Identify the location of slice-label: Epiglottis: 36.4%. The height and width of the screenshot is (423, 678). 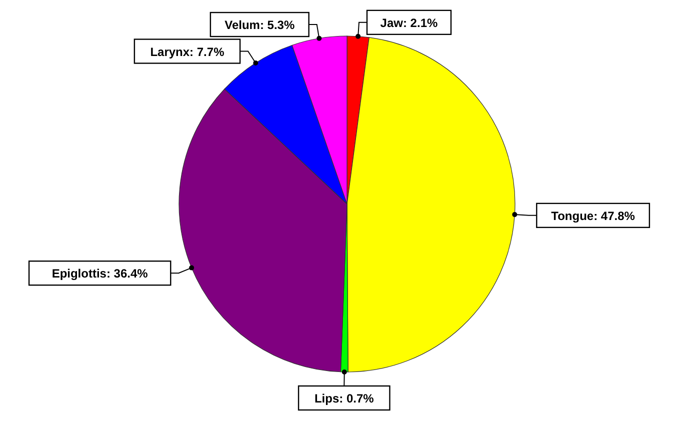
(100, 273).